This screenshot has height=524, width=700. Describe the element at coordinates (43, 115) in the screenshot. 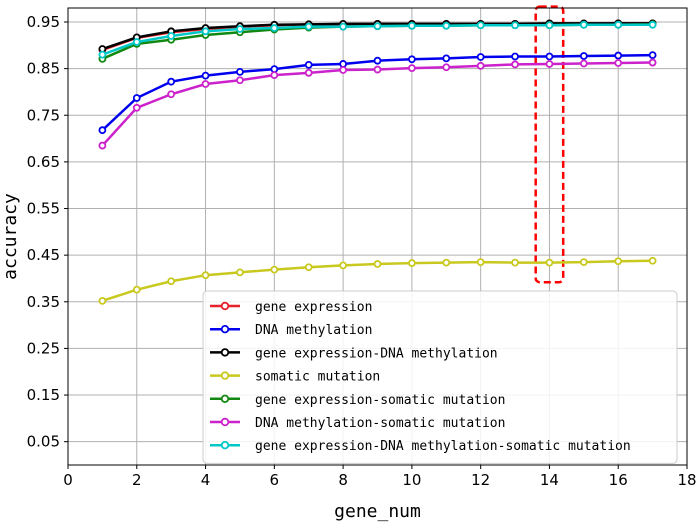

I see `y-tick-label: 0.75` at that location.